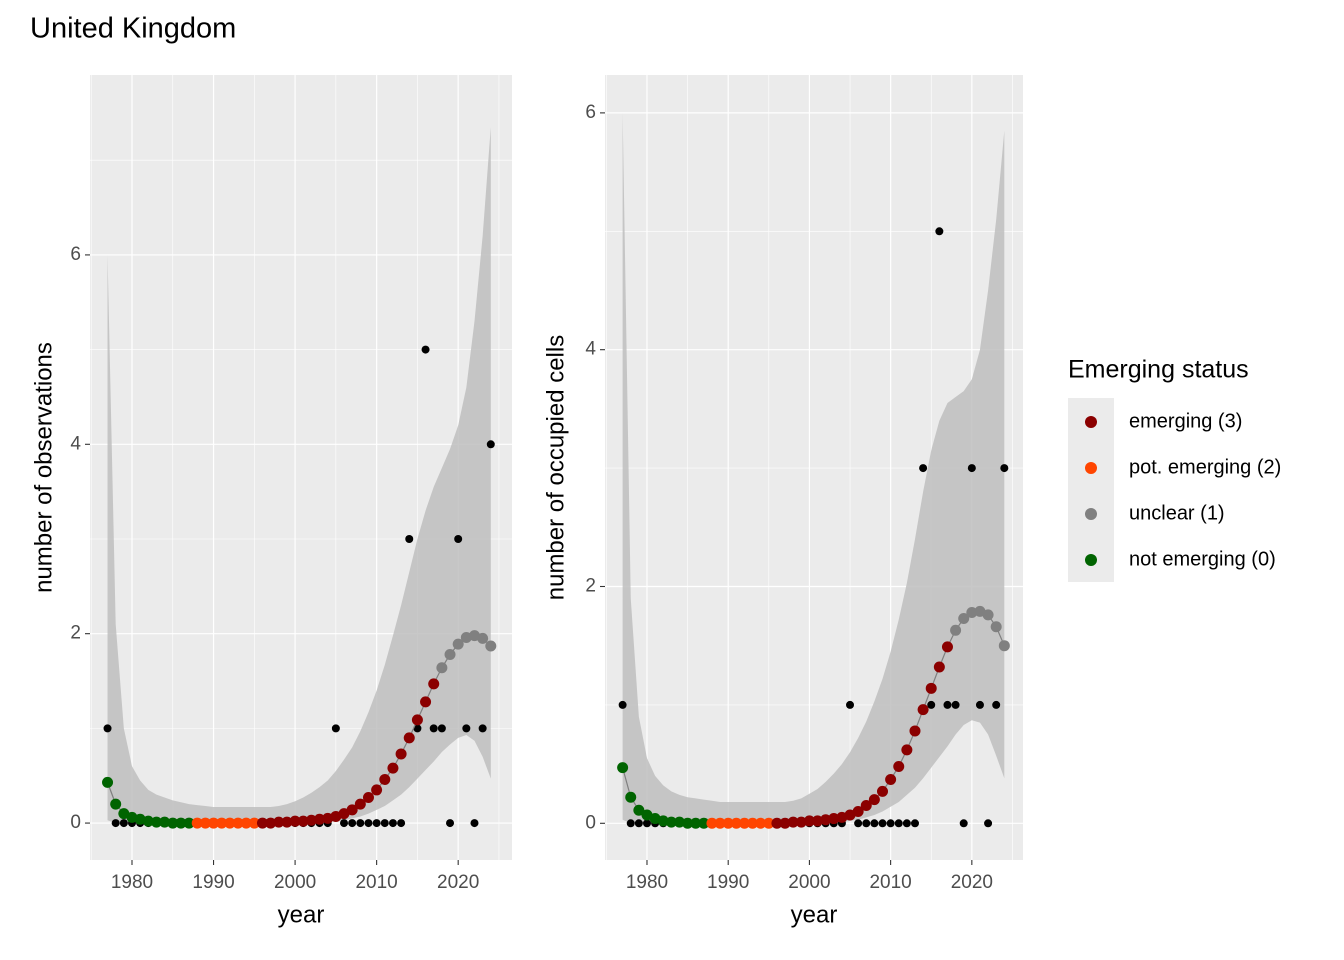  Describe the element at coordinates (1185, 421) in the screenshot. I see `legend-label: emerging (3)` at that location.